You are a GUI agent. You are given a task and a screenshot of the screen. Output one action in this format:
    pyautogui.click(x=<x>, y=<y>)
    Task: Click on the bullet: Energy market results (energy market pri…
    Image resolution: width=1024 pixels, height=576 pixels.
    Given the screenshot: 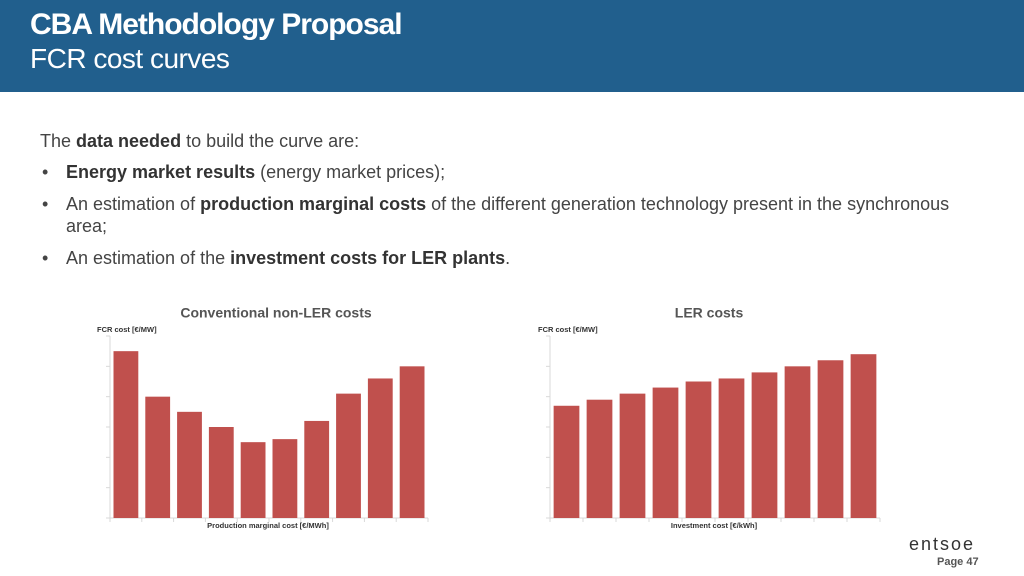 What is the action you would take?
    pyautogui.click(x=510, y=172)
    